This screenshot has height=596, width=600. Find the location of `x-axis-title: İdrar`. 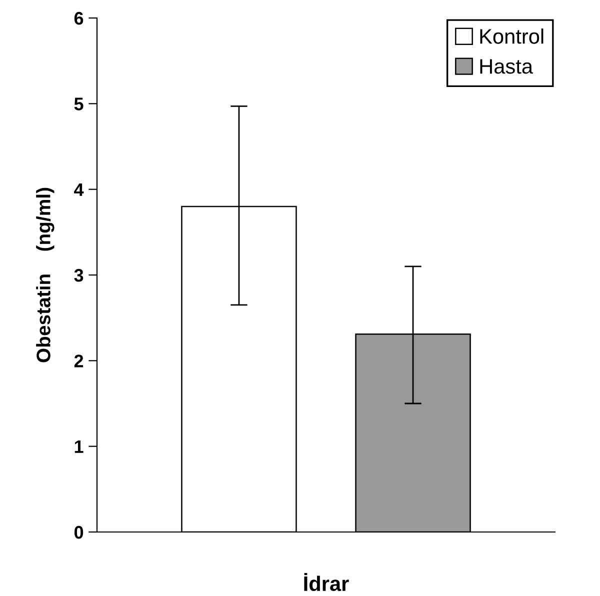

x-axis-title: İdrar is located at coordinates (326, 582).